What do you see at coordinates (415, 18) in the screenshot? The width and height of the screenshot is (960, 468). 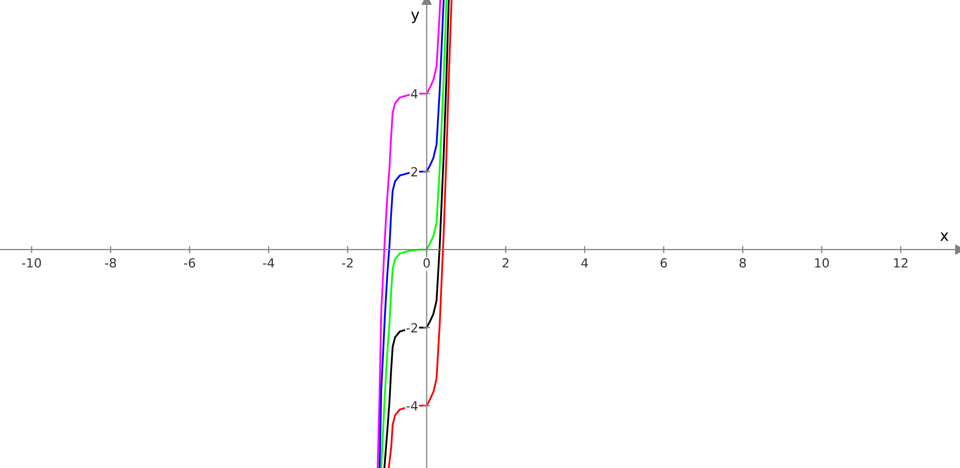 I see `y-axis-title: y` at bounding box center [415, 18].